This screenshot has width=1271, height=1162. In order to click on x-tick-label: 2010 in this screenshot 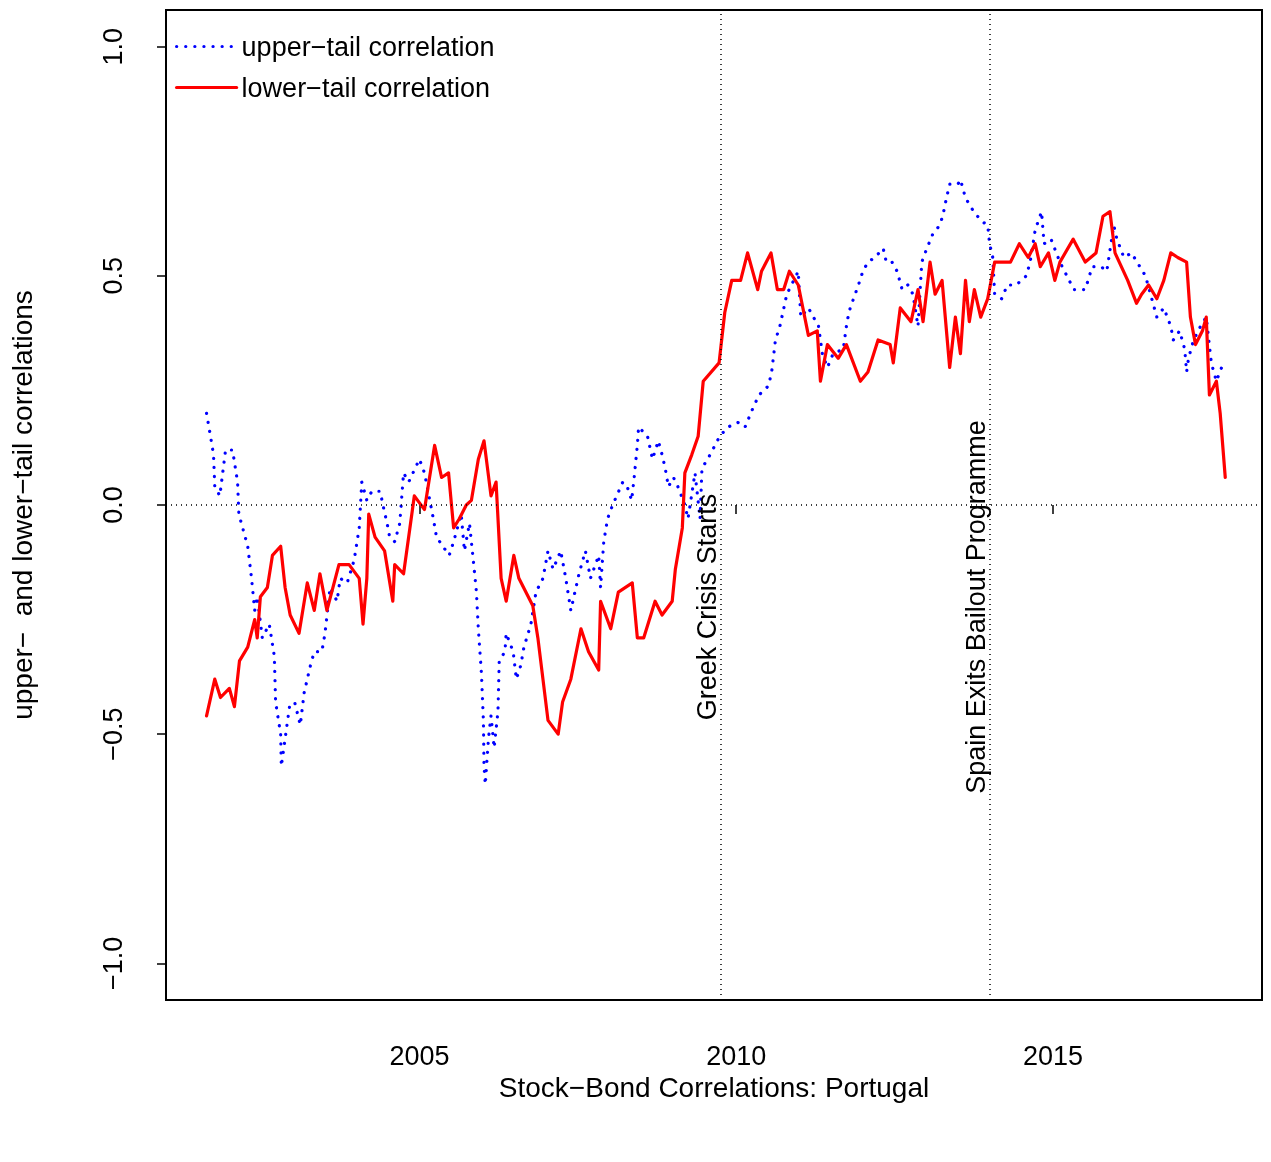, I will do `click(736, 1055)`.